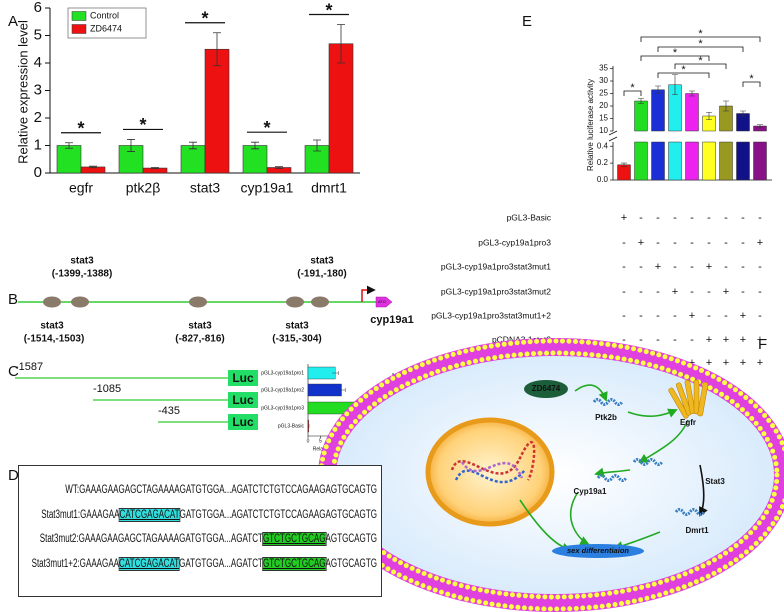 Image resolution: width=784 pixels, height=612 pixels. What do you see at coordinates (38, 62) in the screenshot?
I see `y-tick-label: 4` at bounding box center [38, 62].